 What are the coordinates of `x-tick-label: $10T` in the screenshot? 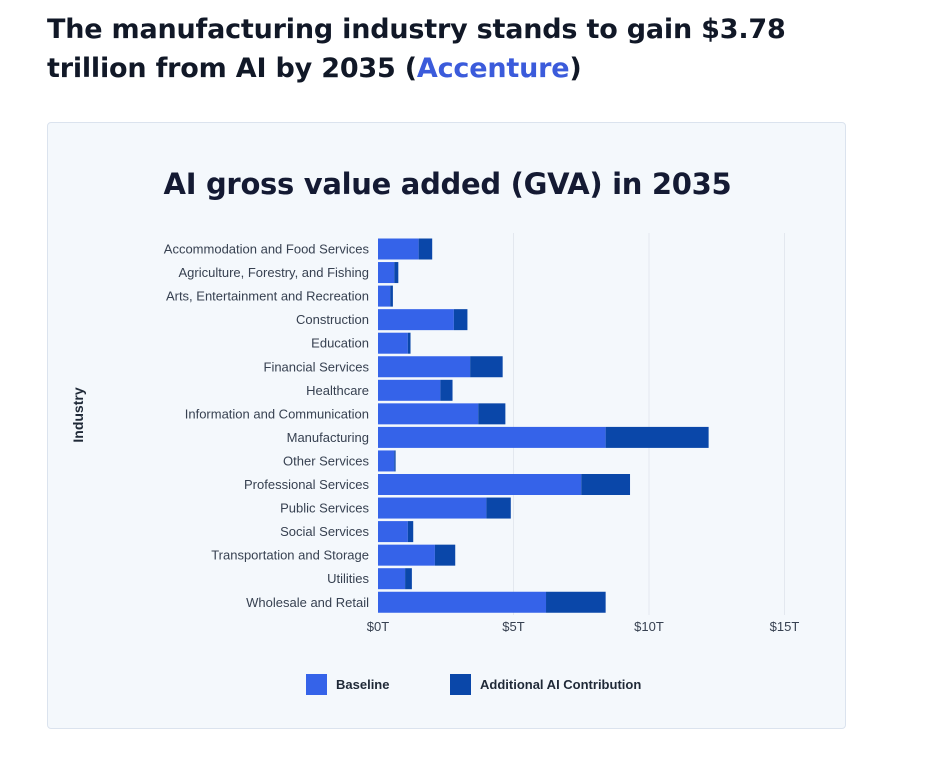 It's located at (649, 626).